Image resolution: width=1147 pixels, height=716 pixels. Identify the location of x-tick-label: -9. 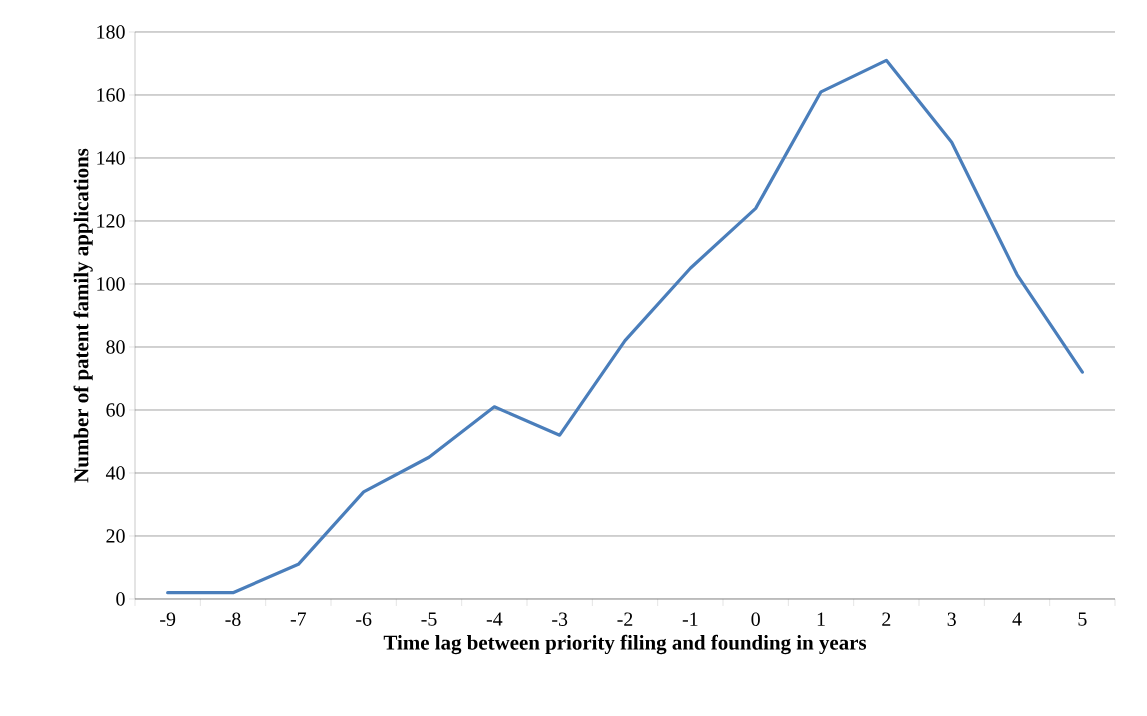
(168, 619).